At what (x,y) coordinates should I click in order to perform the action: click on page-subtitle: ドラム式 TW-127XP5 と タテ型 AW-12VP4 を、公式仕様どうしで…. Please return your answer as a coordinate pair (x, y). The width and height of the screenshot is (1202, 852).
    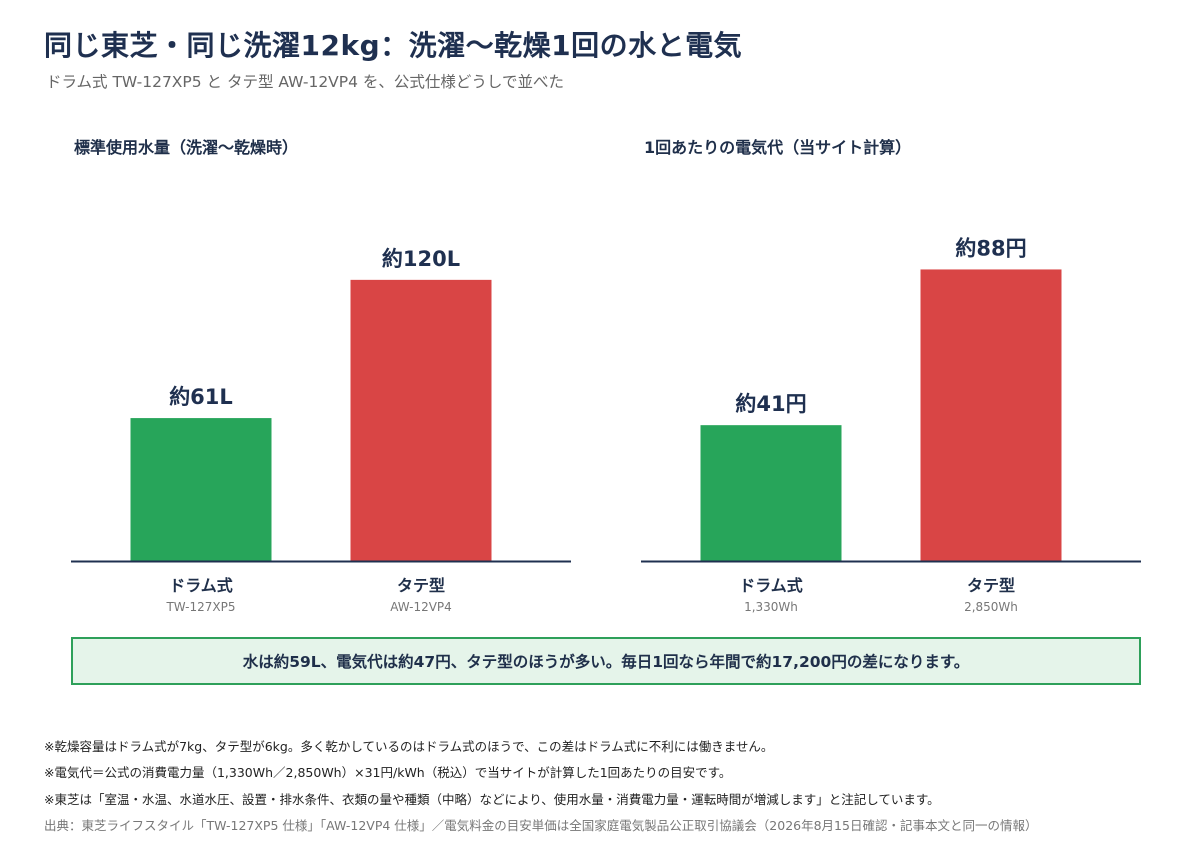
    Looking at the image, I should click on (305, 82).